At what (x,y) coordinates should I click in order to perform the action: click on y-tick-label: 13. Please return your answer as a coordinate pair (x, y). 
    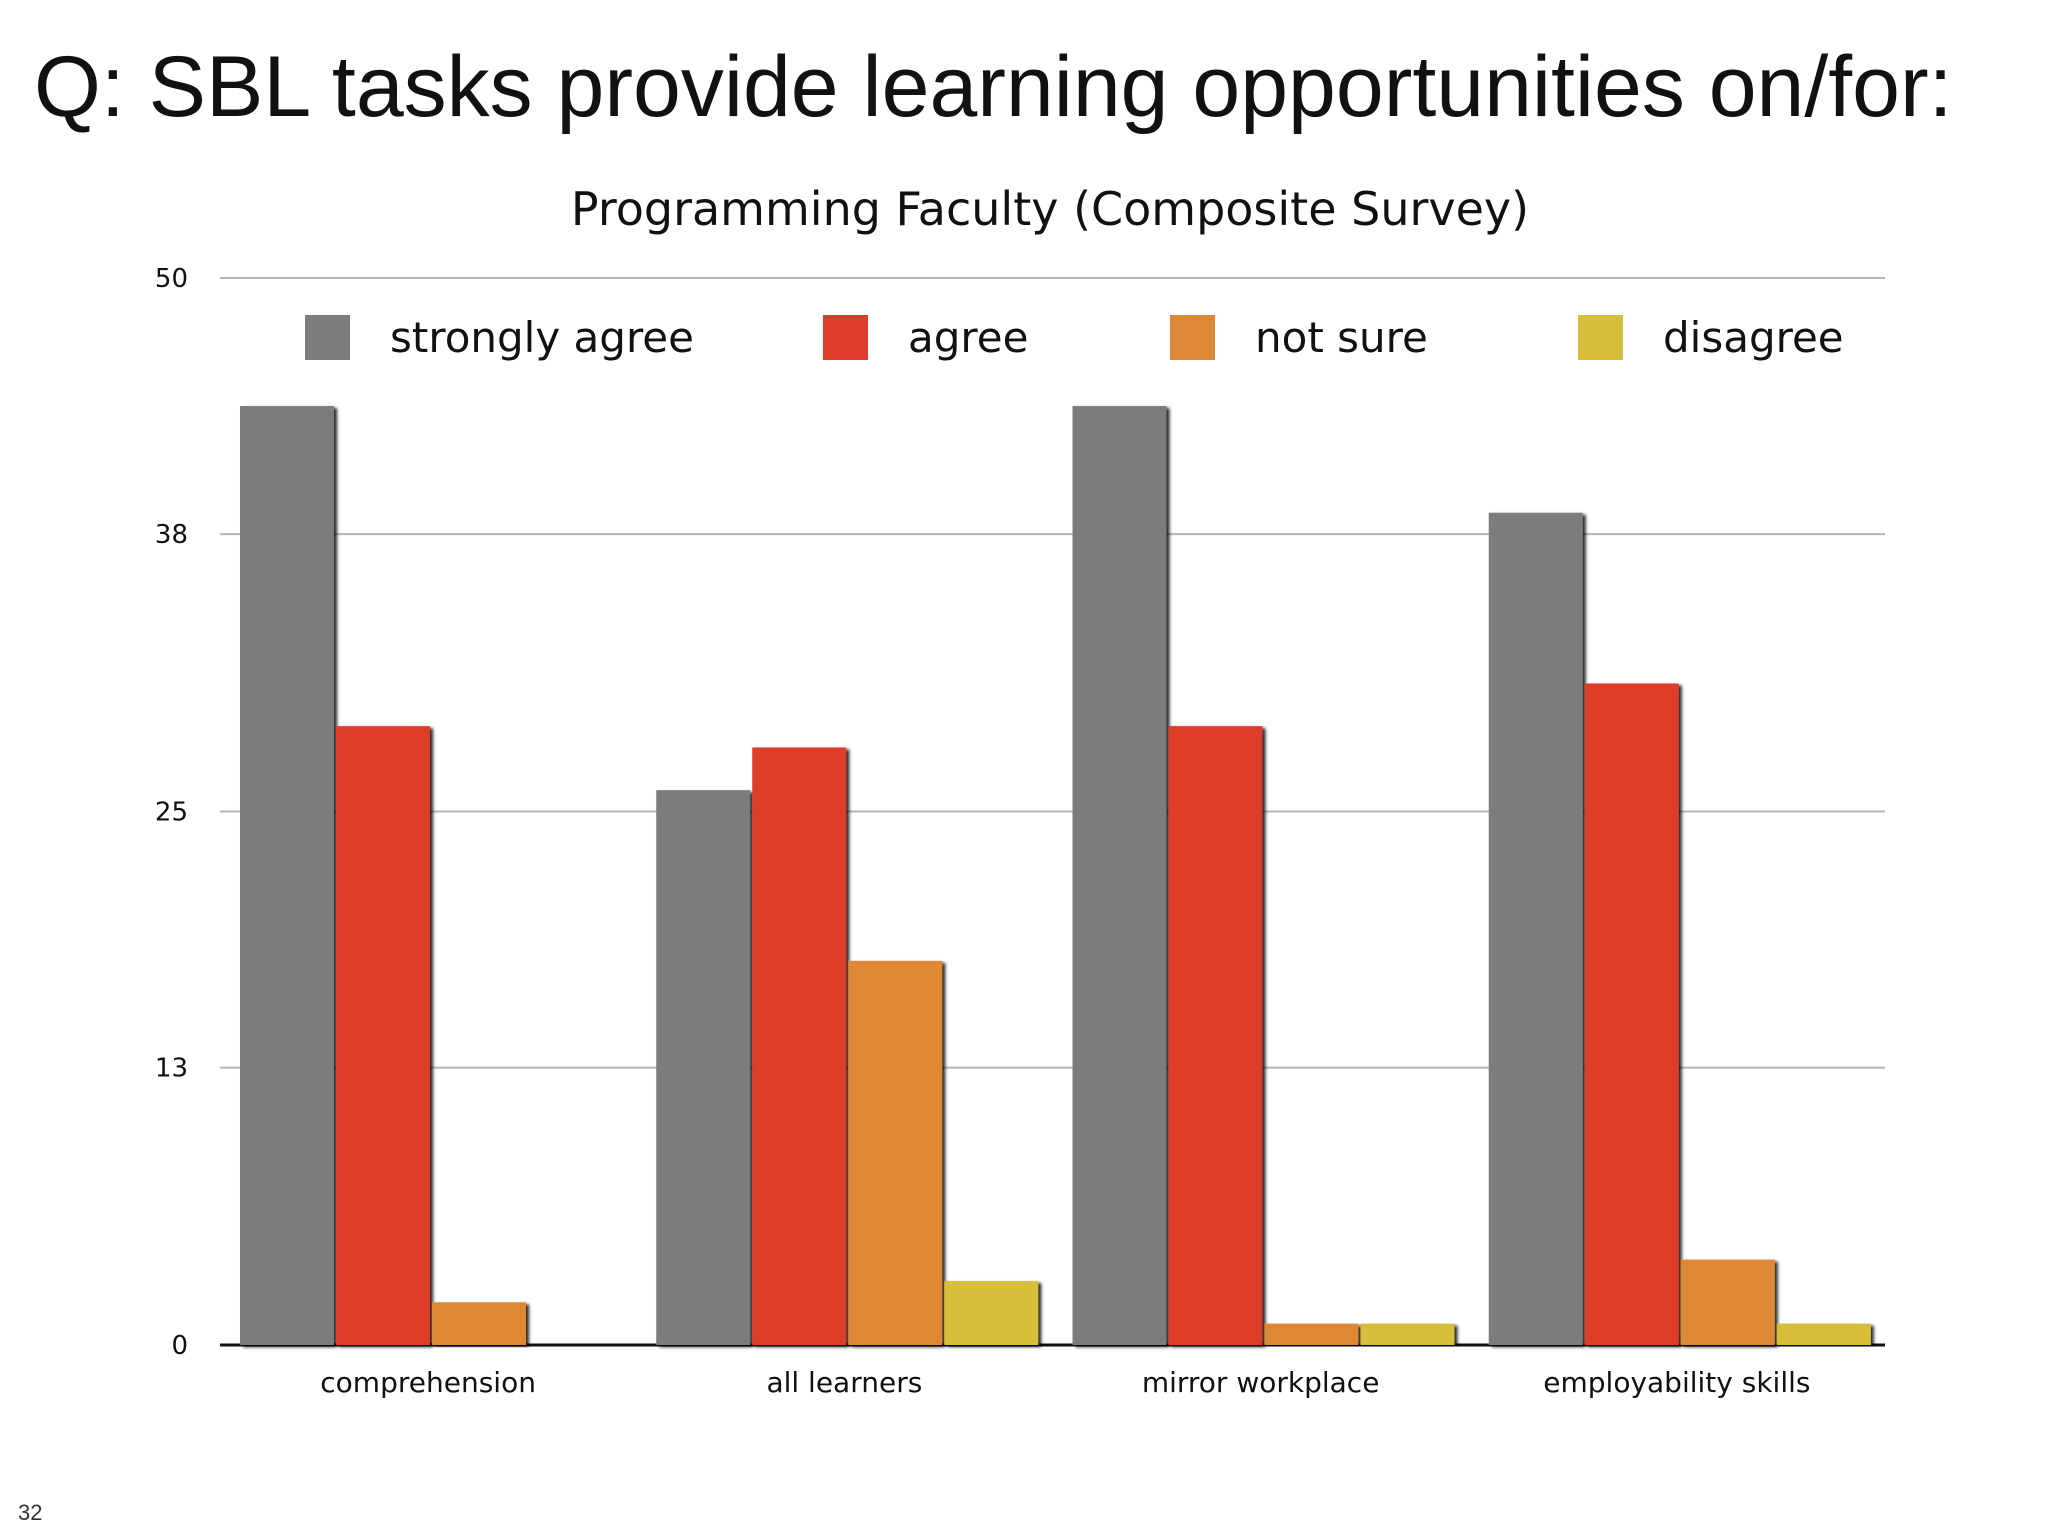
    Looking at the image, I should click on (171, 1069).